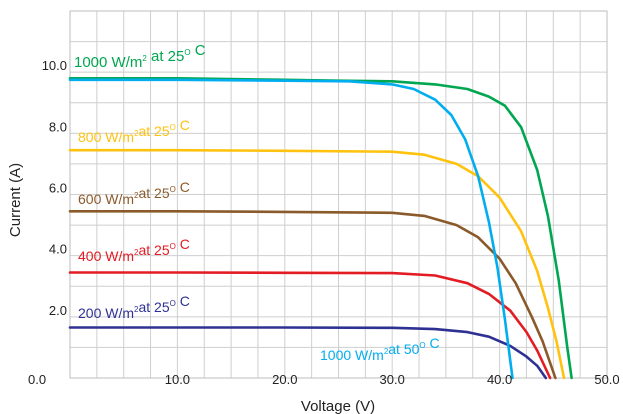 The image size is (623, 414). I want to click on series-label: 1000 W/m2at 50O C, so click(380, 349).